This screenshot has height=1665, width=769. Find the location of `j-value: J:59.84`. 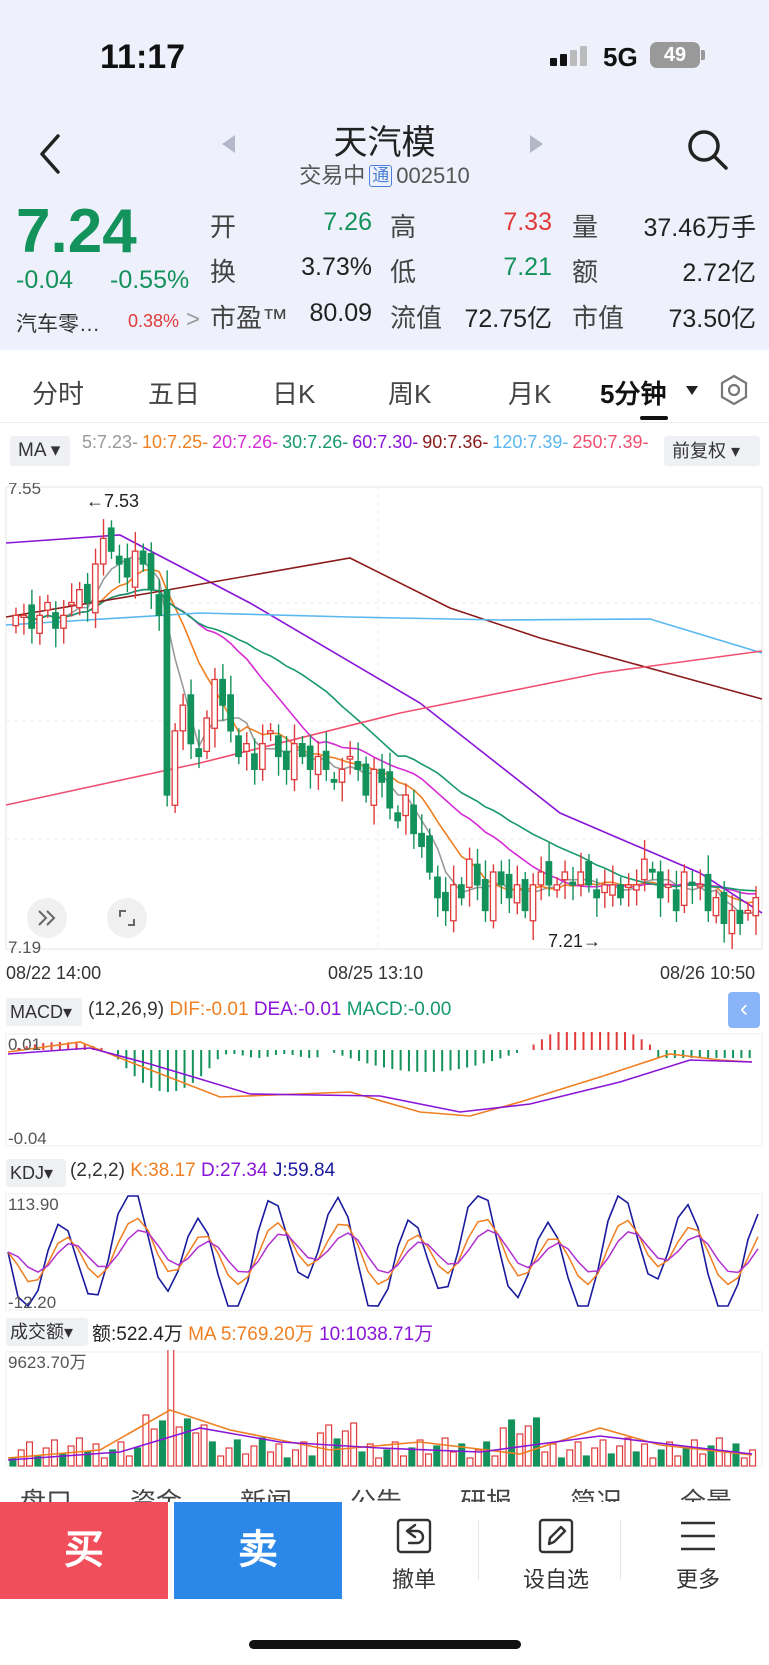

j-value: J:59.84 is located at coordinates (304, 1170).